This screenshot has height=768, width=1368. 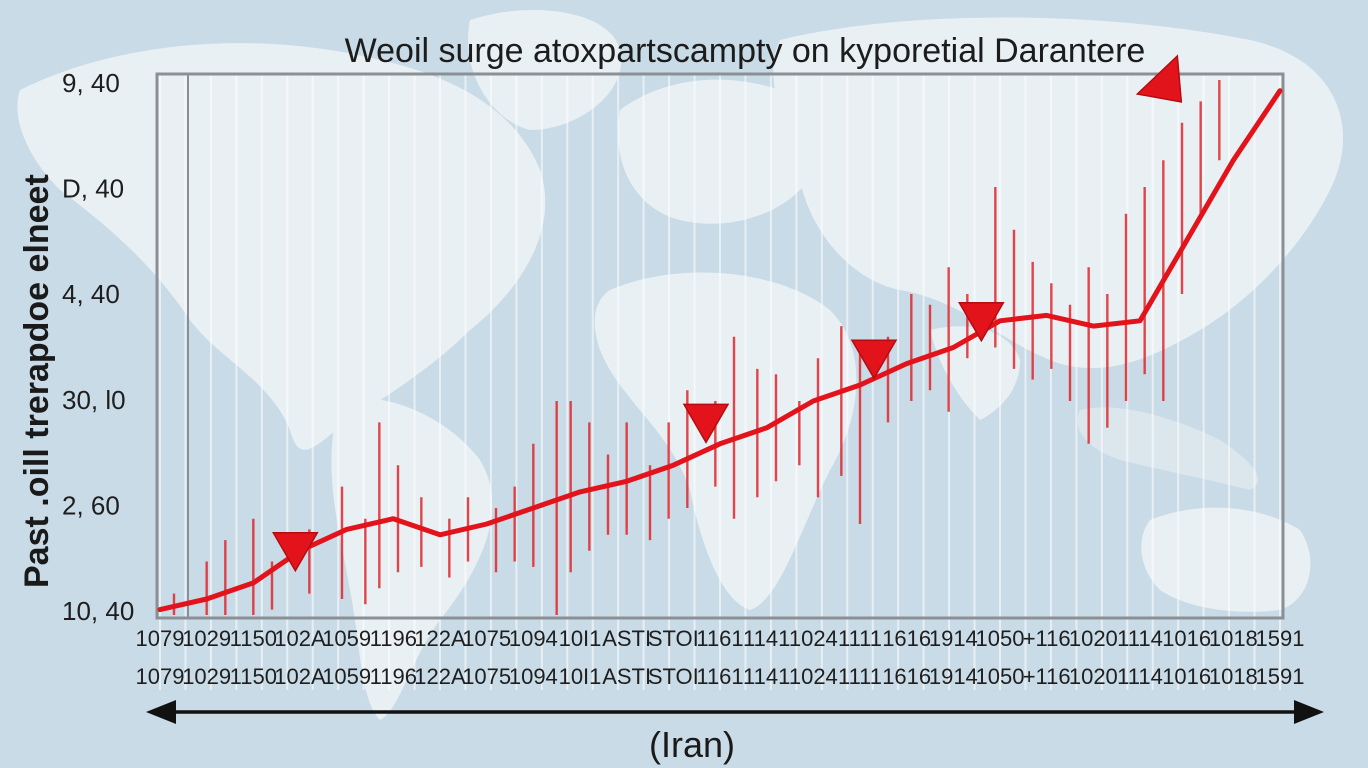 What do you see at coordinates (253, 638) in the screenshot?
I see `x-tick-label: 1150` at bounding box center [253, 638].